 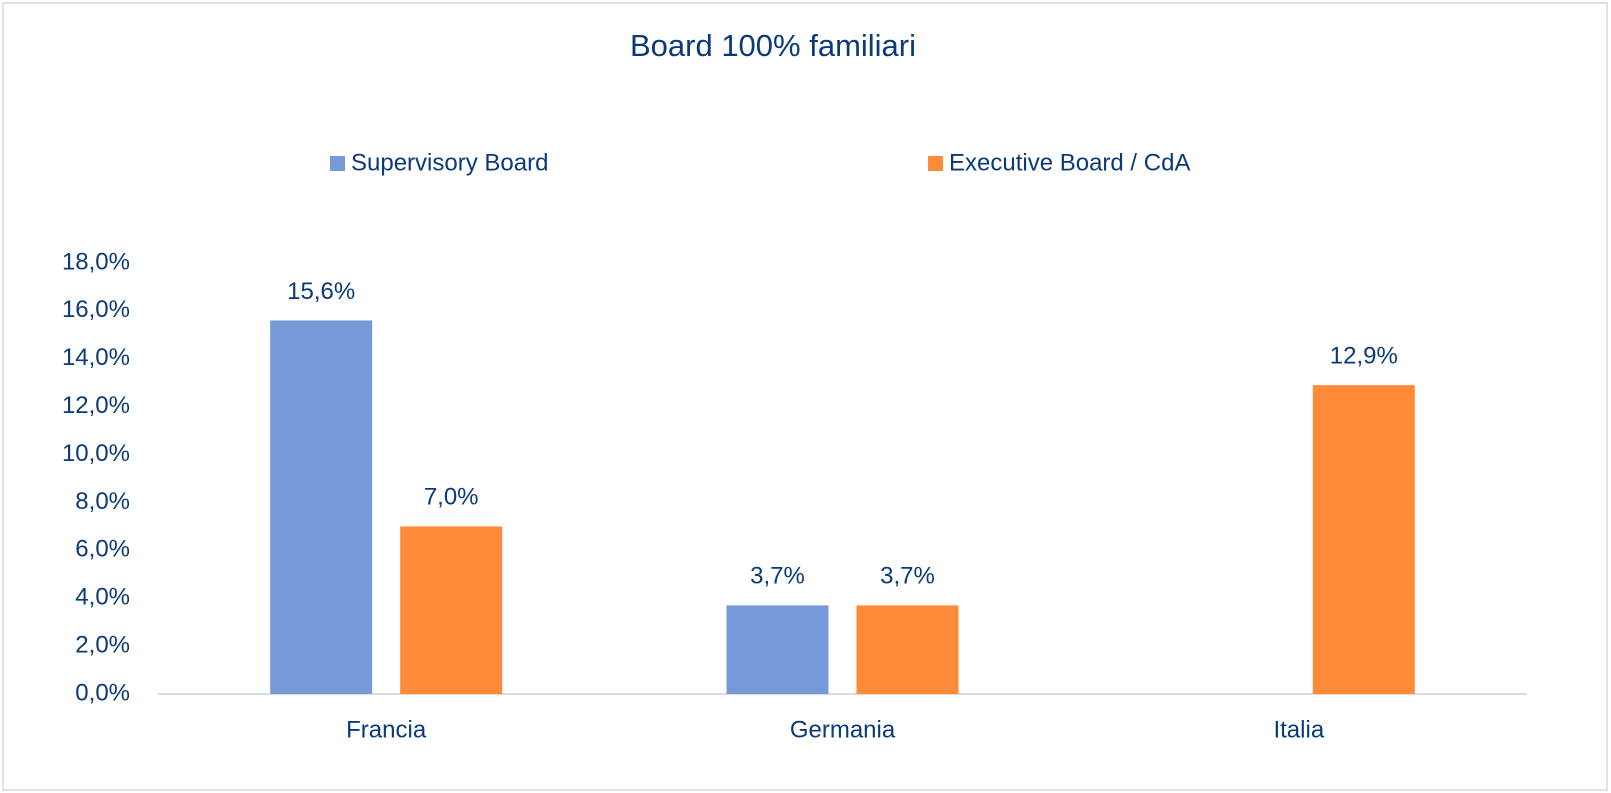 What do you see at coordinates (773, 45) in the screenshot?
I see `chart-title: Board 100% familiari` at bounding box center [773, 45].